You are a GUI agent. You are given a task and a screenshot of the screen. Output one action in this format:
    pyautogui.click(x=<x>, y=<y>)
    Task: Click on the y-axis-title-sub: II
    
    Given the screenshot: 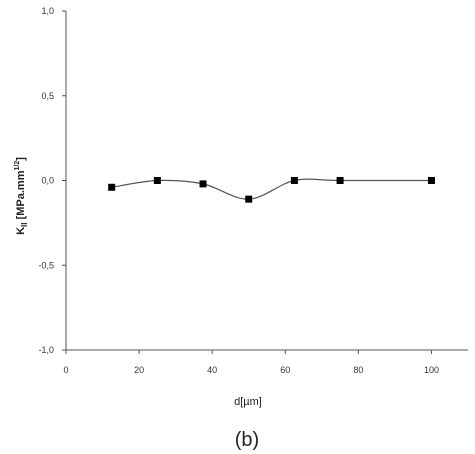 What is the action you would take?
    pyautogui.click(x=24, y=224)
    